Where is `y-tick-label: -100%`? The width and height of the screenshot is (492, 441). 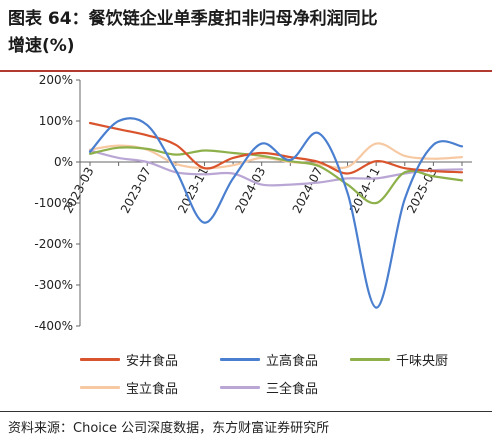 y-tick-label: -100% is located at coordinates (53, 203).